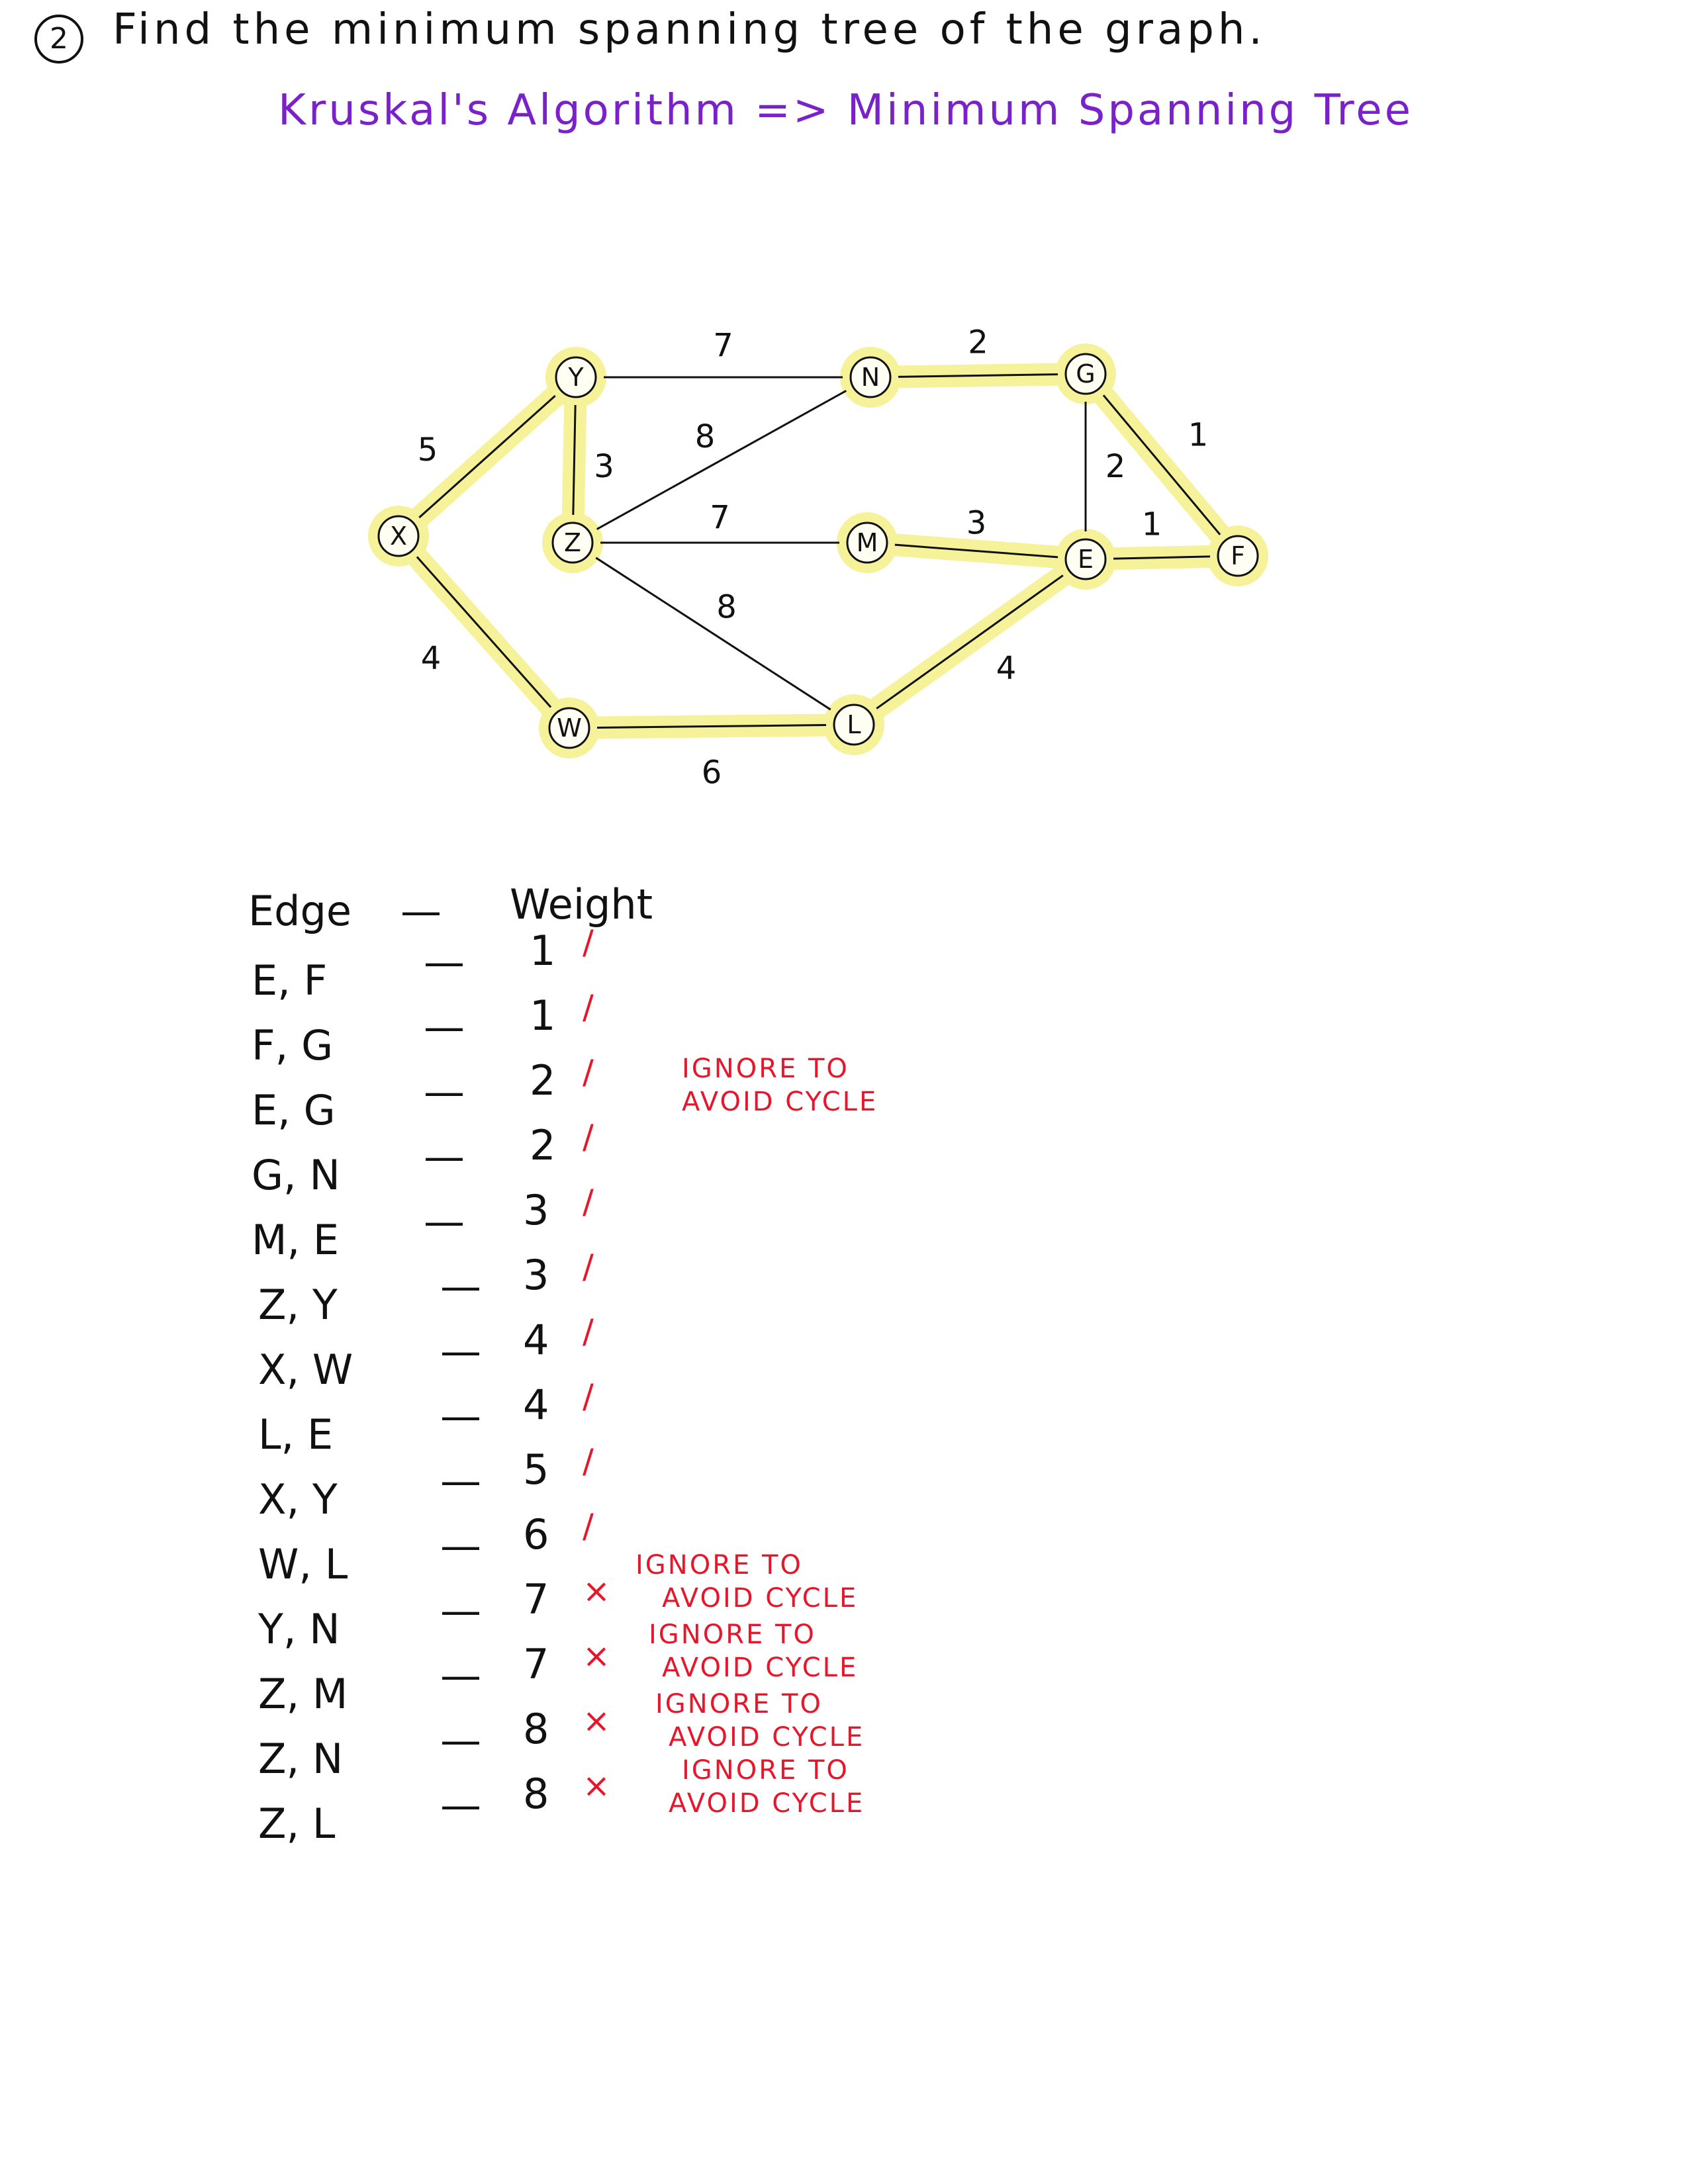 The height and width of the screenshot is (2184, 1688). What do you see at coordinates (705, 437) in the screenshot?
I see `edge-weight-label: 8` at bounding box center [705, 437].